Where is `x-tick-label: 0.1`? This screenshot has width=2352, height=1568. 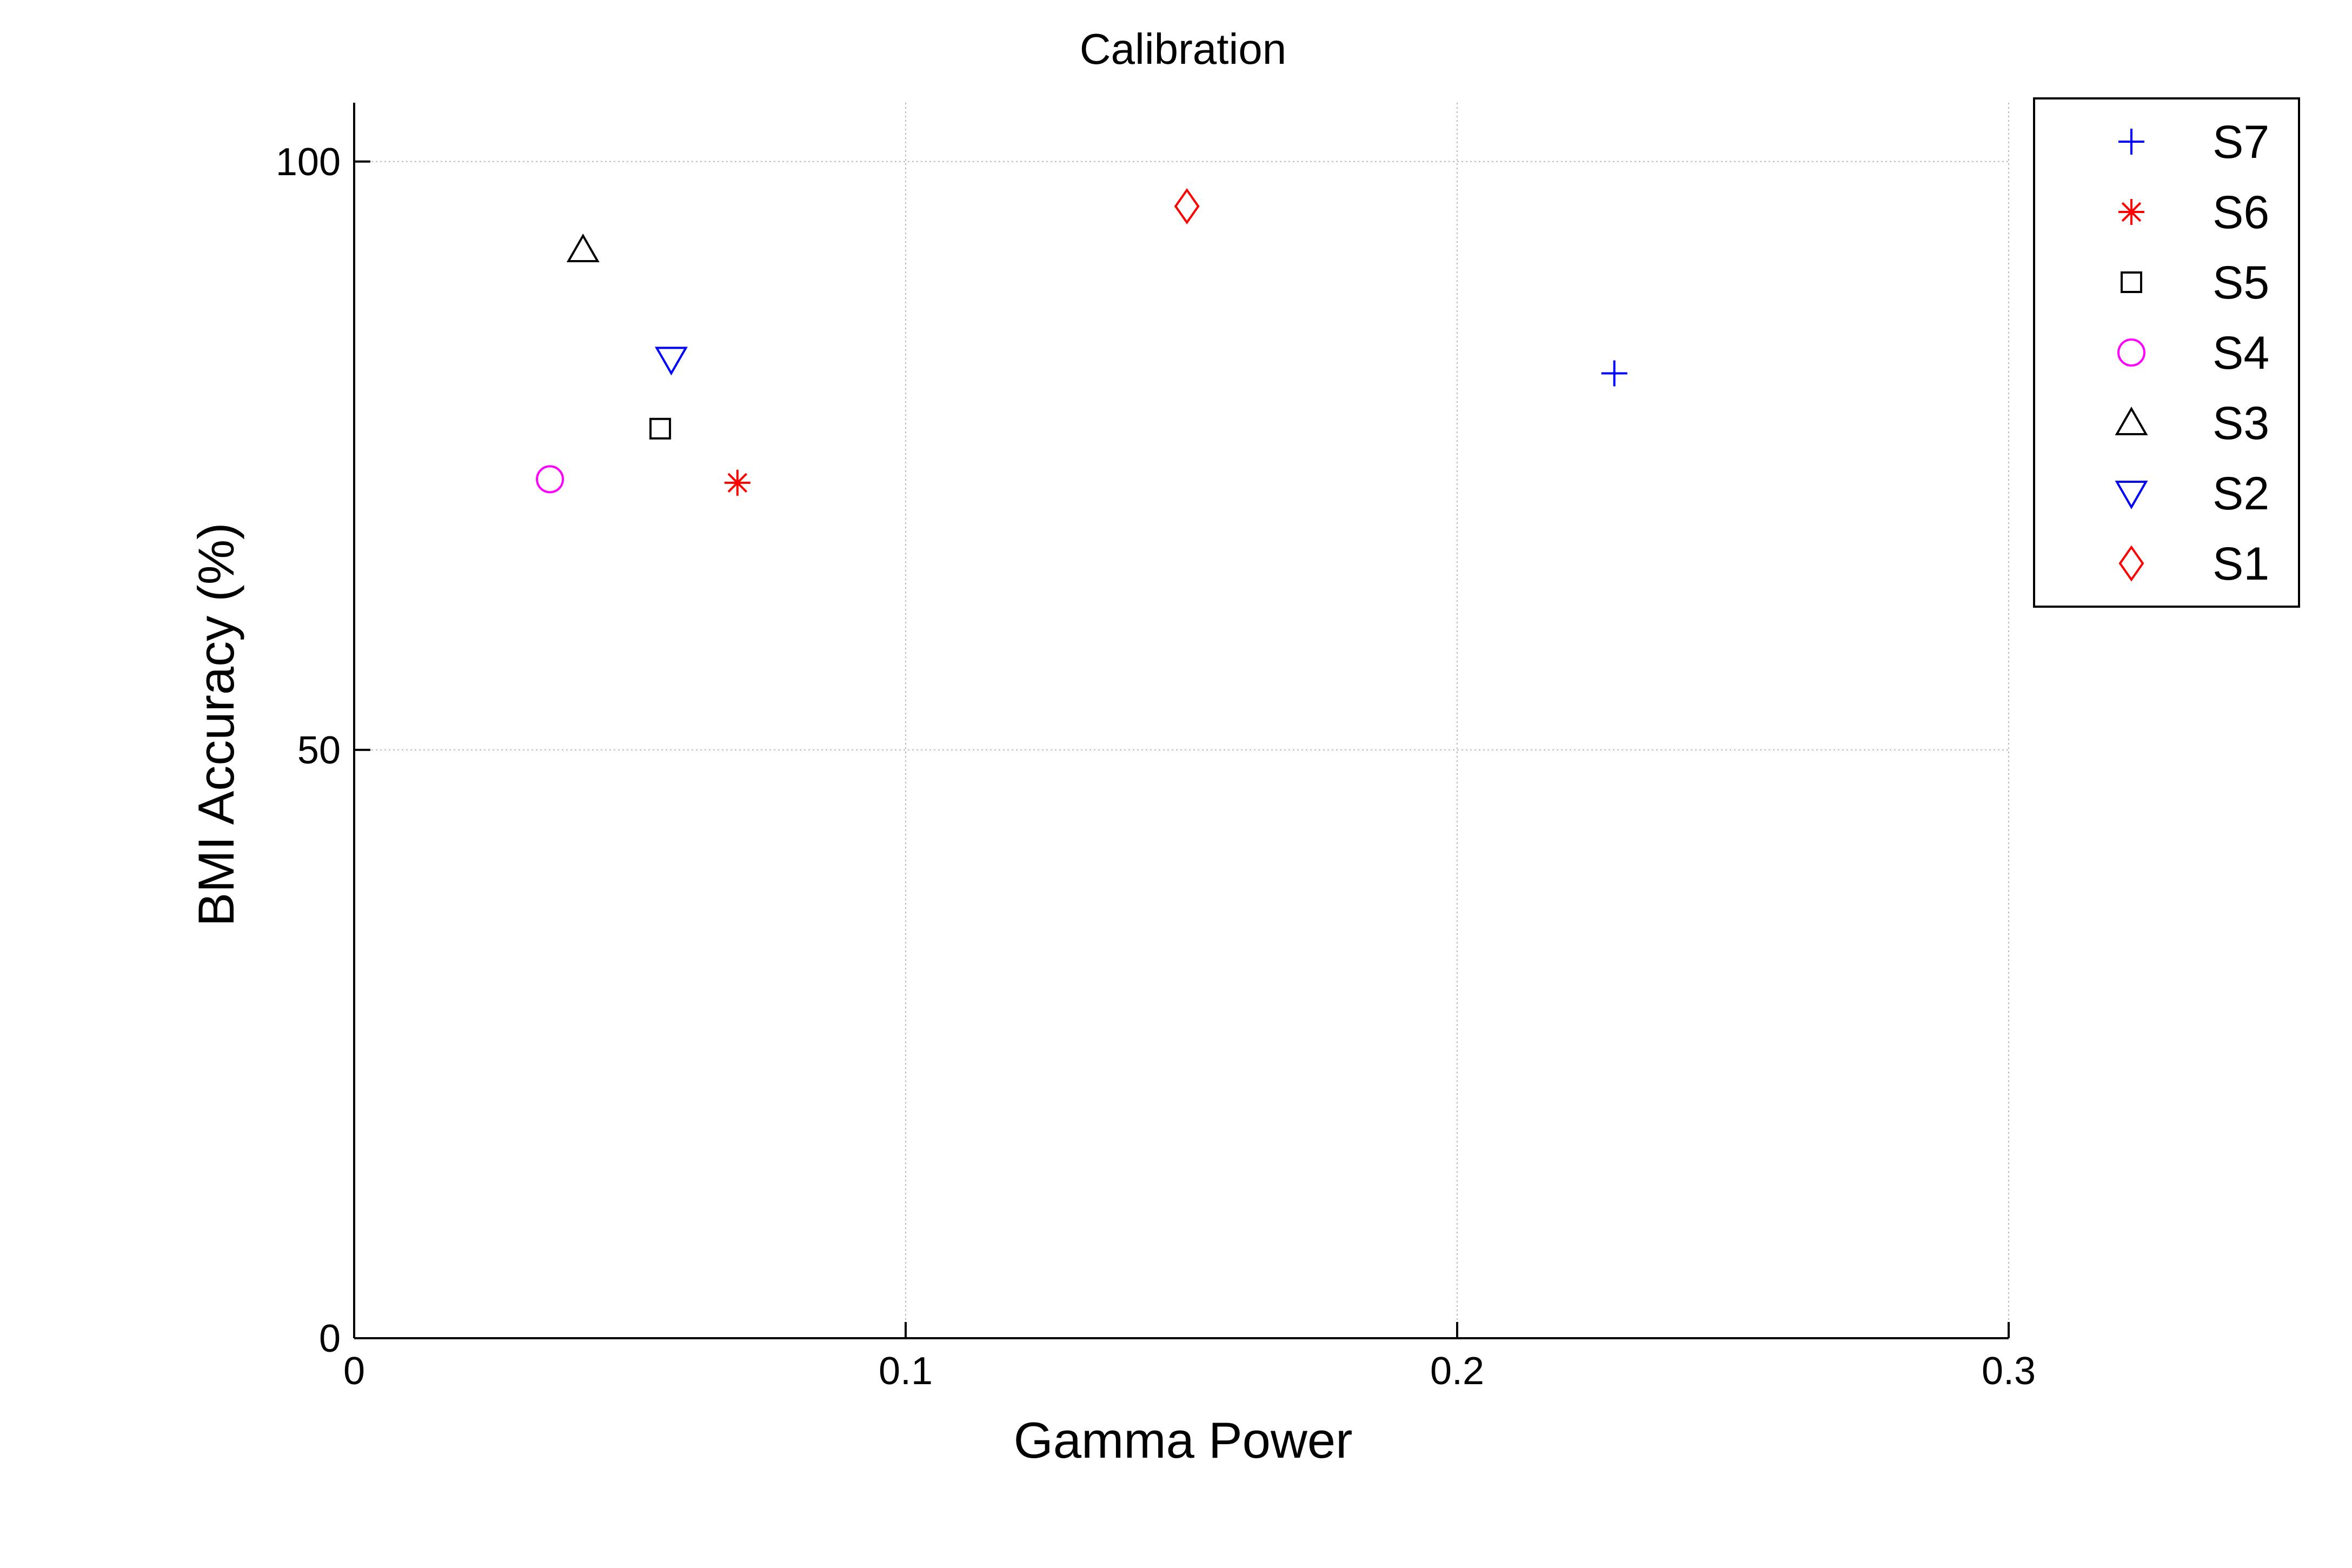
x-tick-label: 0.1 is located at coordinates (906, 1371).